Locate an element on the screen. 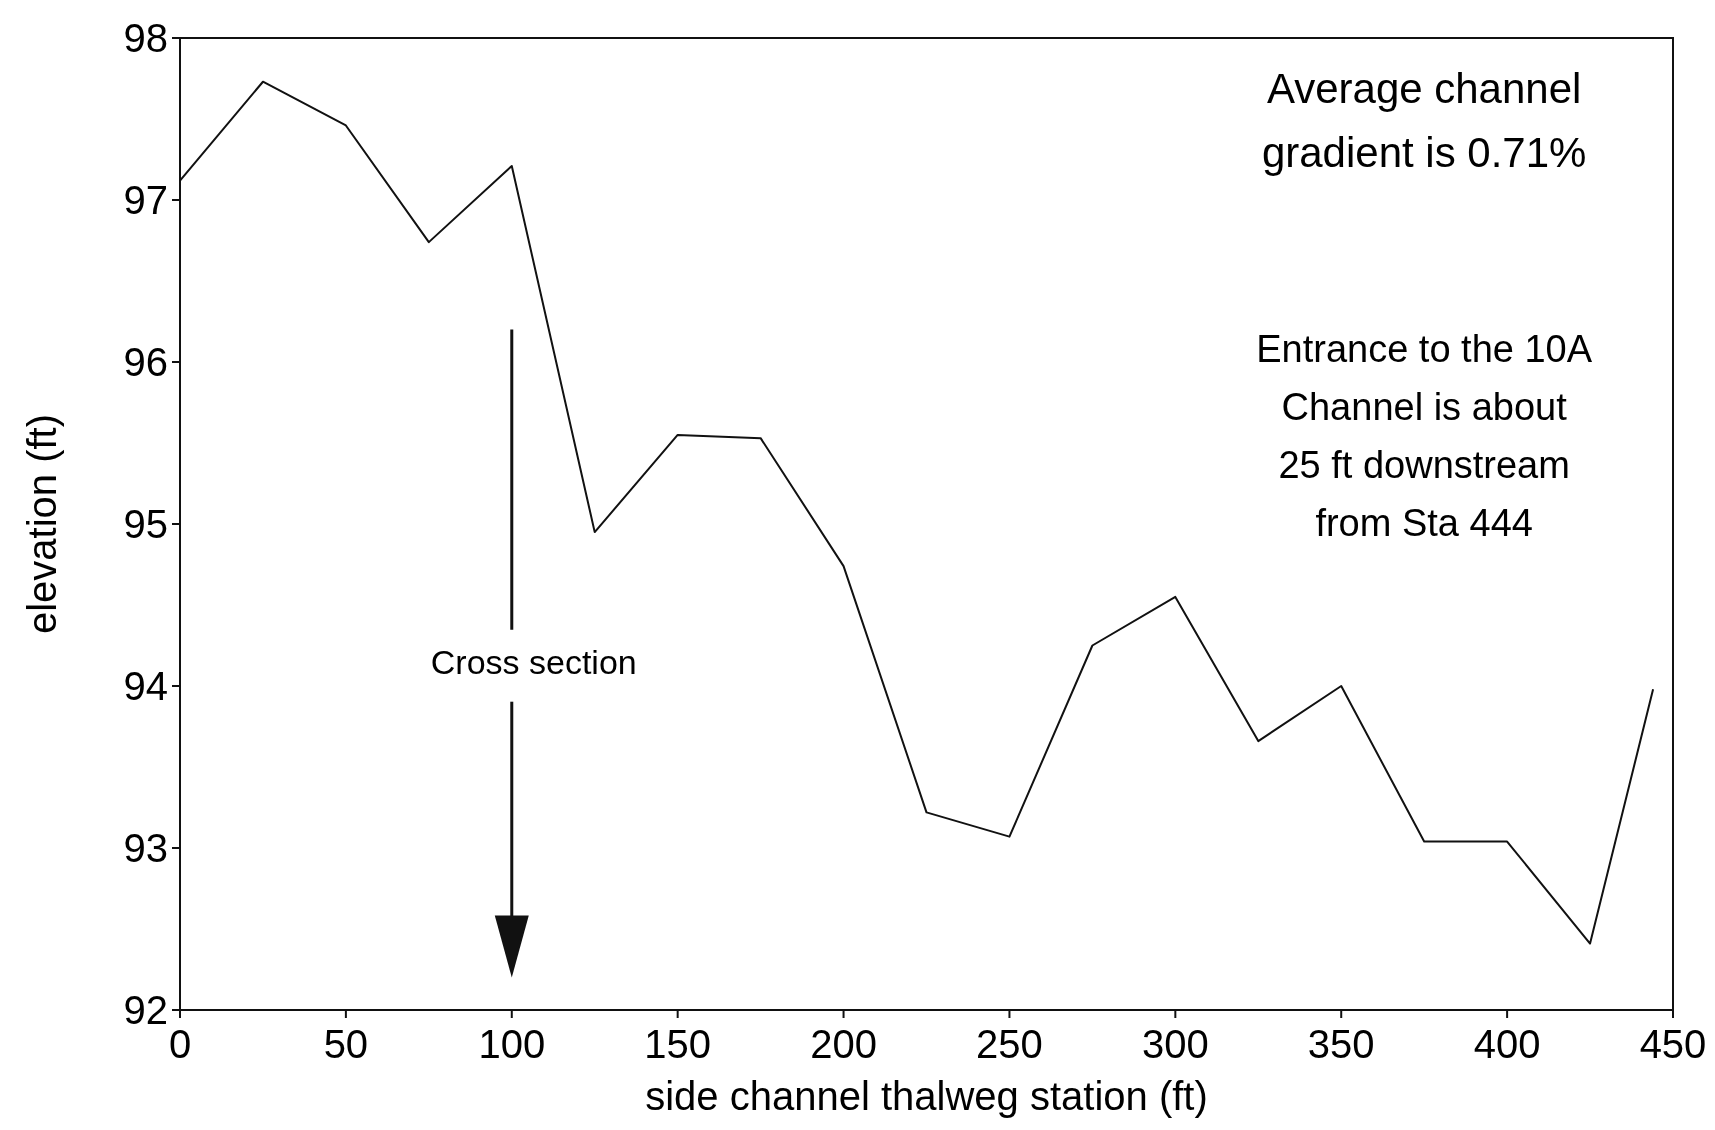 This screenshot has height=1130, width=1715. x-tick-label: 250 is located at coordinates (1009, 1044).